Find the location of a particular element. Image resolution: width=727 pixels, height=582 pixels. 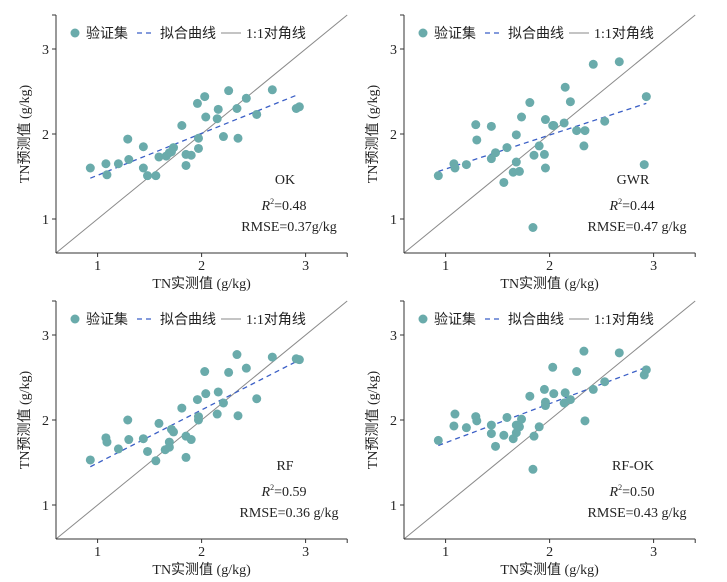

model-label: GWR is located at coordinates (633, 180).